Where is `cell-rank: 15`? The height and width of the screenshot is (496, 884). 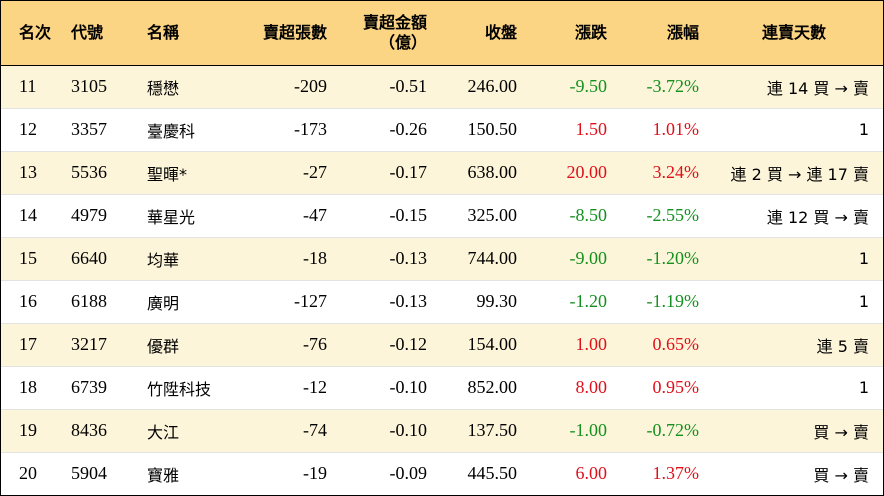 cell-rank: 15 is located at coordinates (28, 258).